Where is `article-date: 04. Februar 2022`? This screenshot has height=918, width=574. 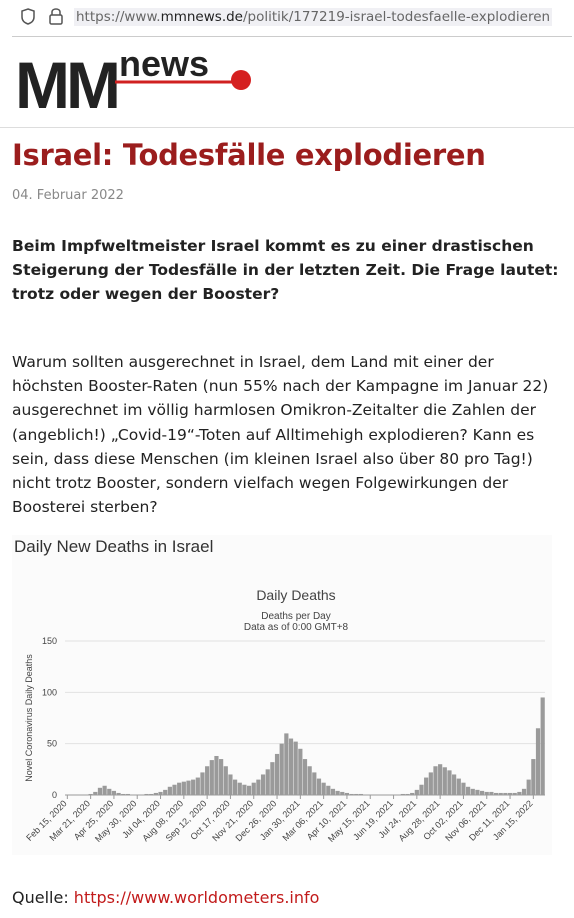 article-date: 04. Februar 2022 is located at coordinates (68, 195).